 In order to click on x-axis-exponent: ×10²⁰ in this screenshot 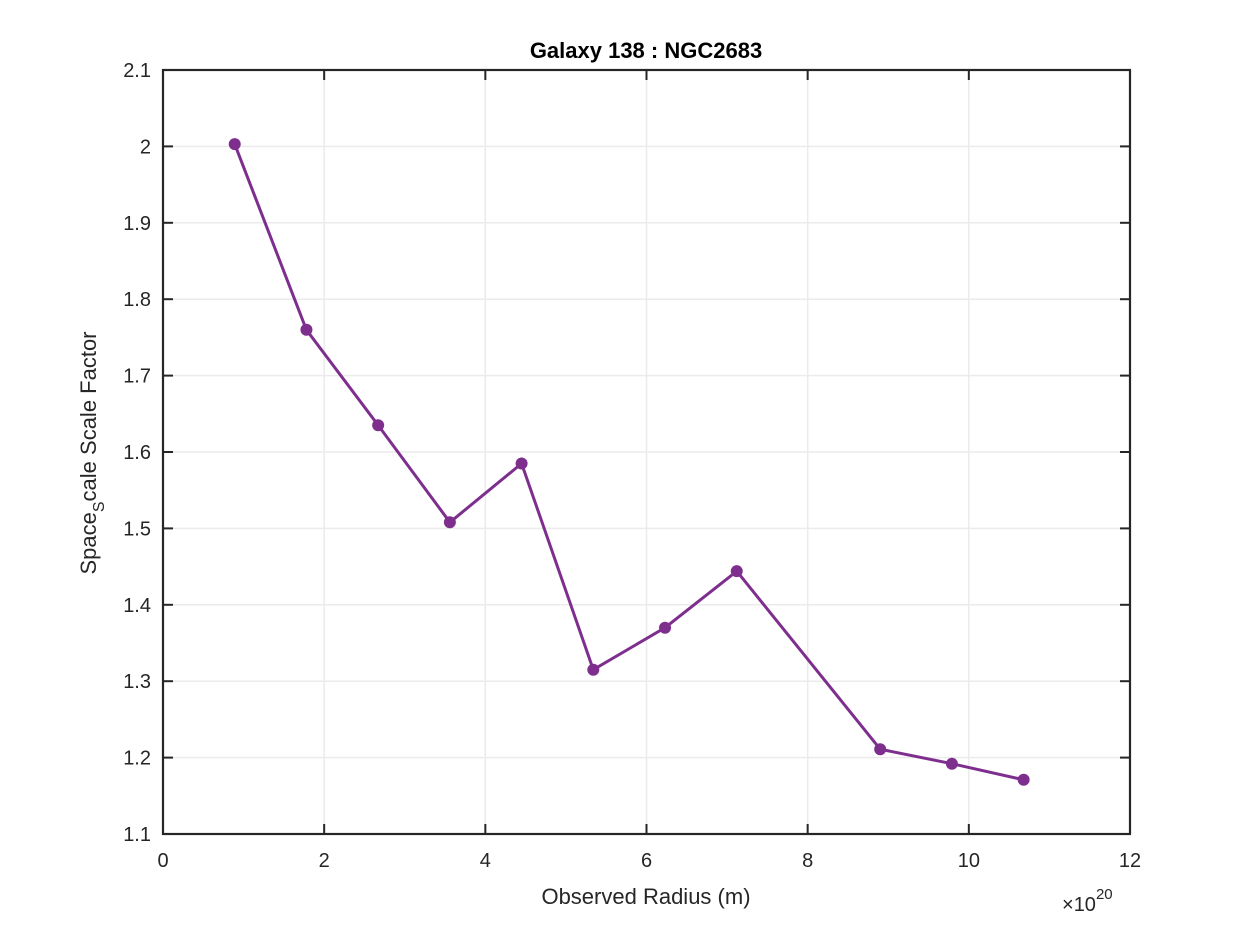, I will do `click(1087, 901)`.